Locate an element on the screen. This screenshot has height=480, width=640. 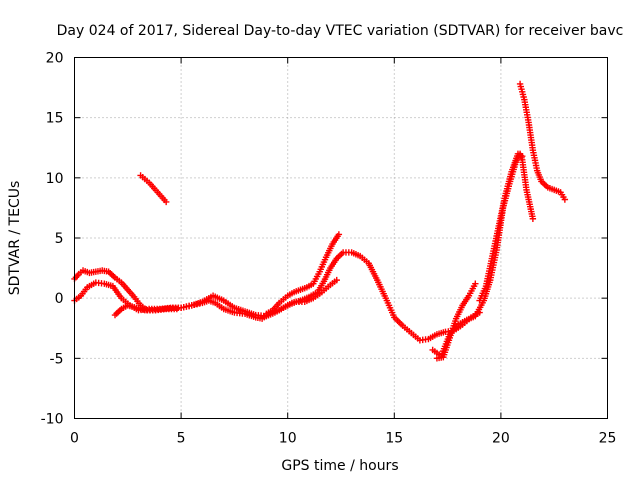
y-tick-label: 10 is located at coordinates (55, 179).